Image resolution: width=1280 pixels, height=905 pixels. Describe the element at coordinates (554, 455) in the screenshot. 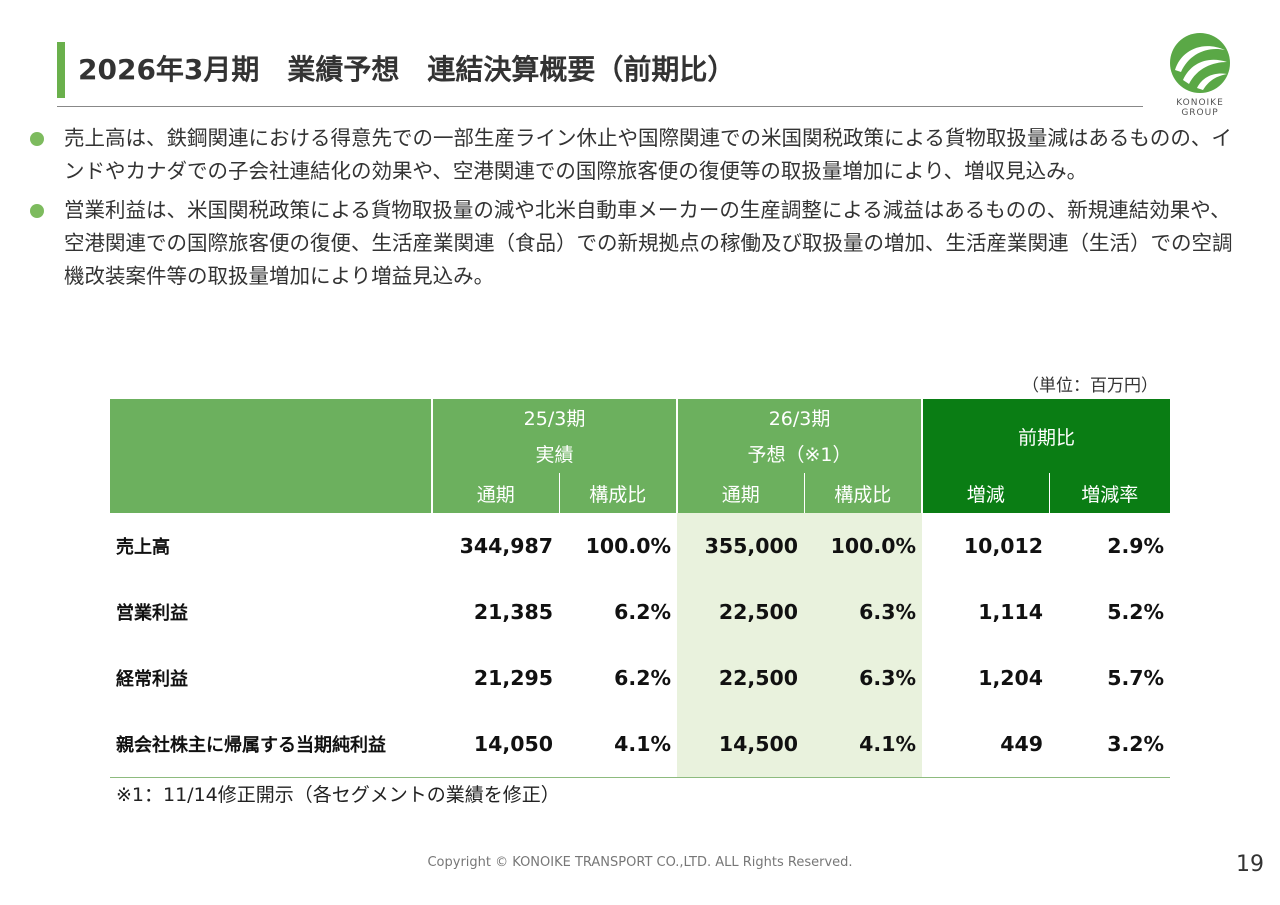

I see `group-header-fy25-type: 実績` at that location.